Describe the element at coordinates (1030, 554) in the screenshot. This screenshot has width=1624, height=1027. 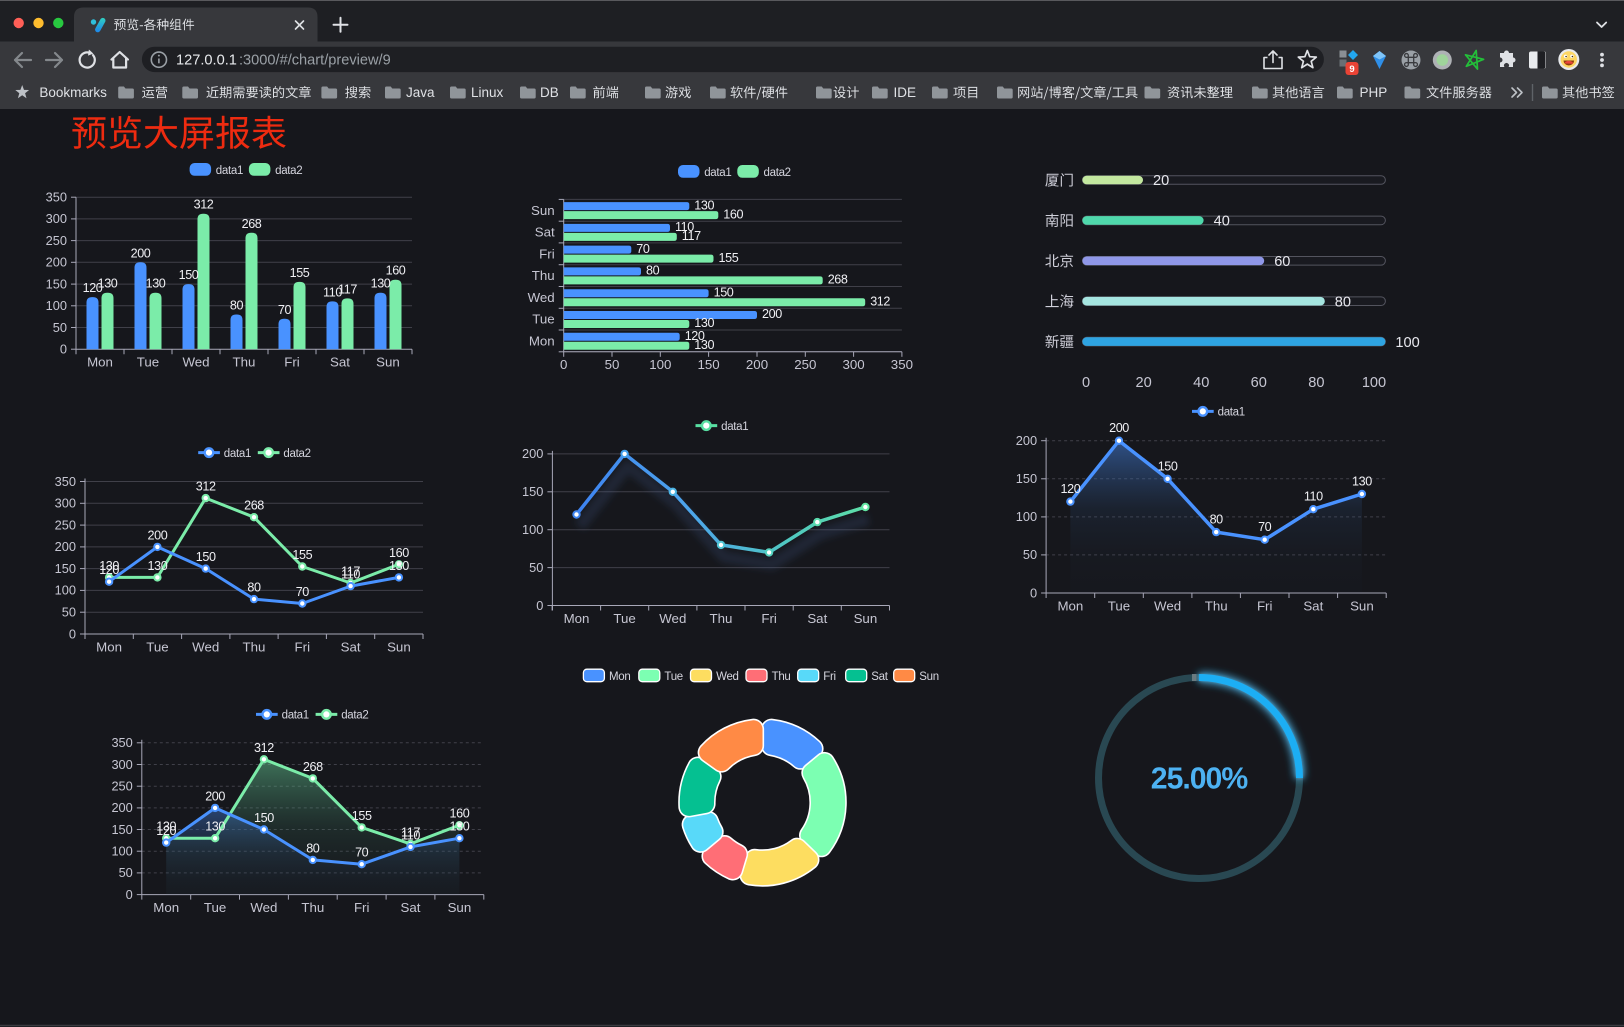
I see `svg-text: 50` at that location.